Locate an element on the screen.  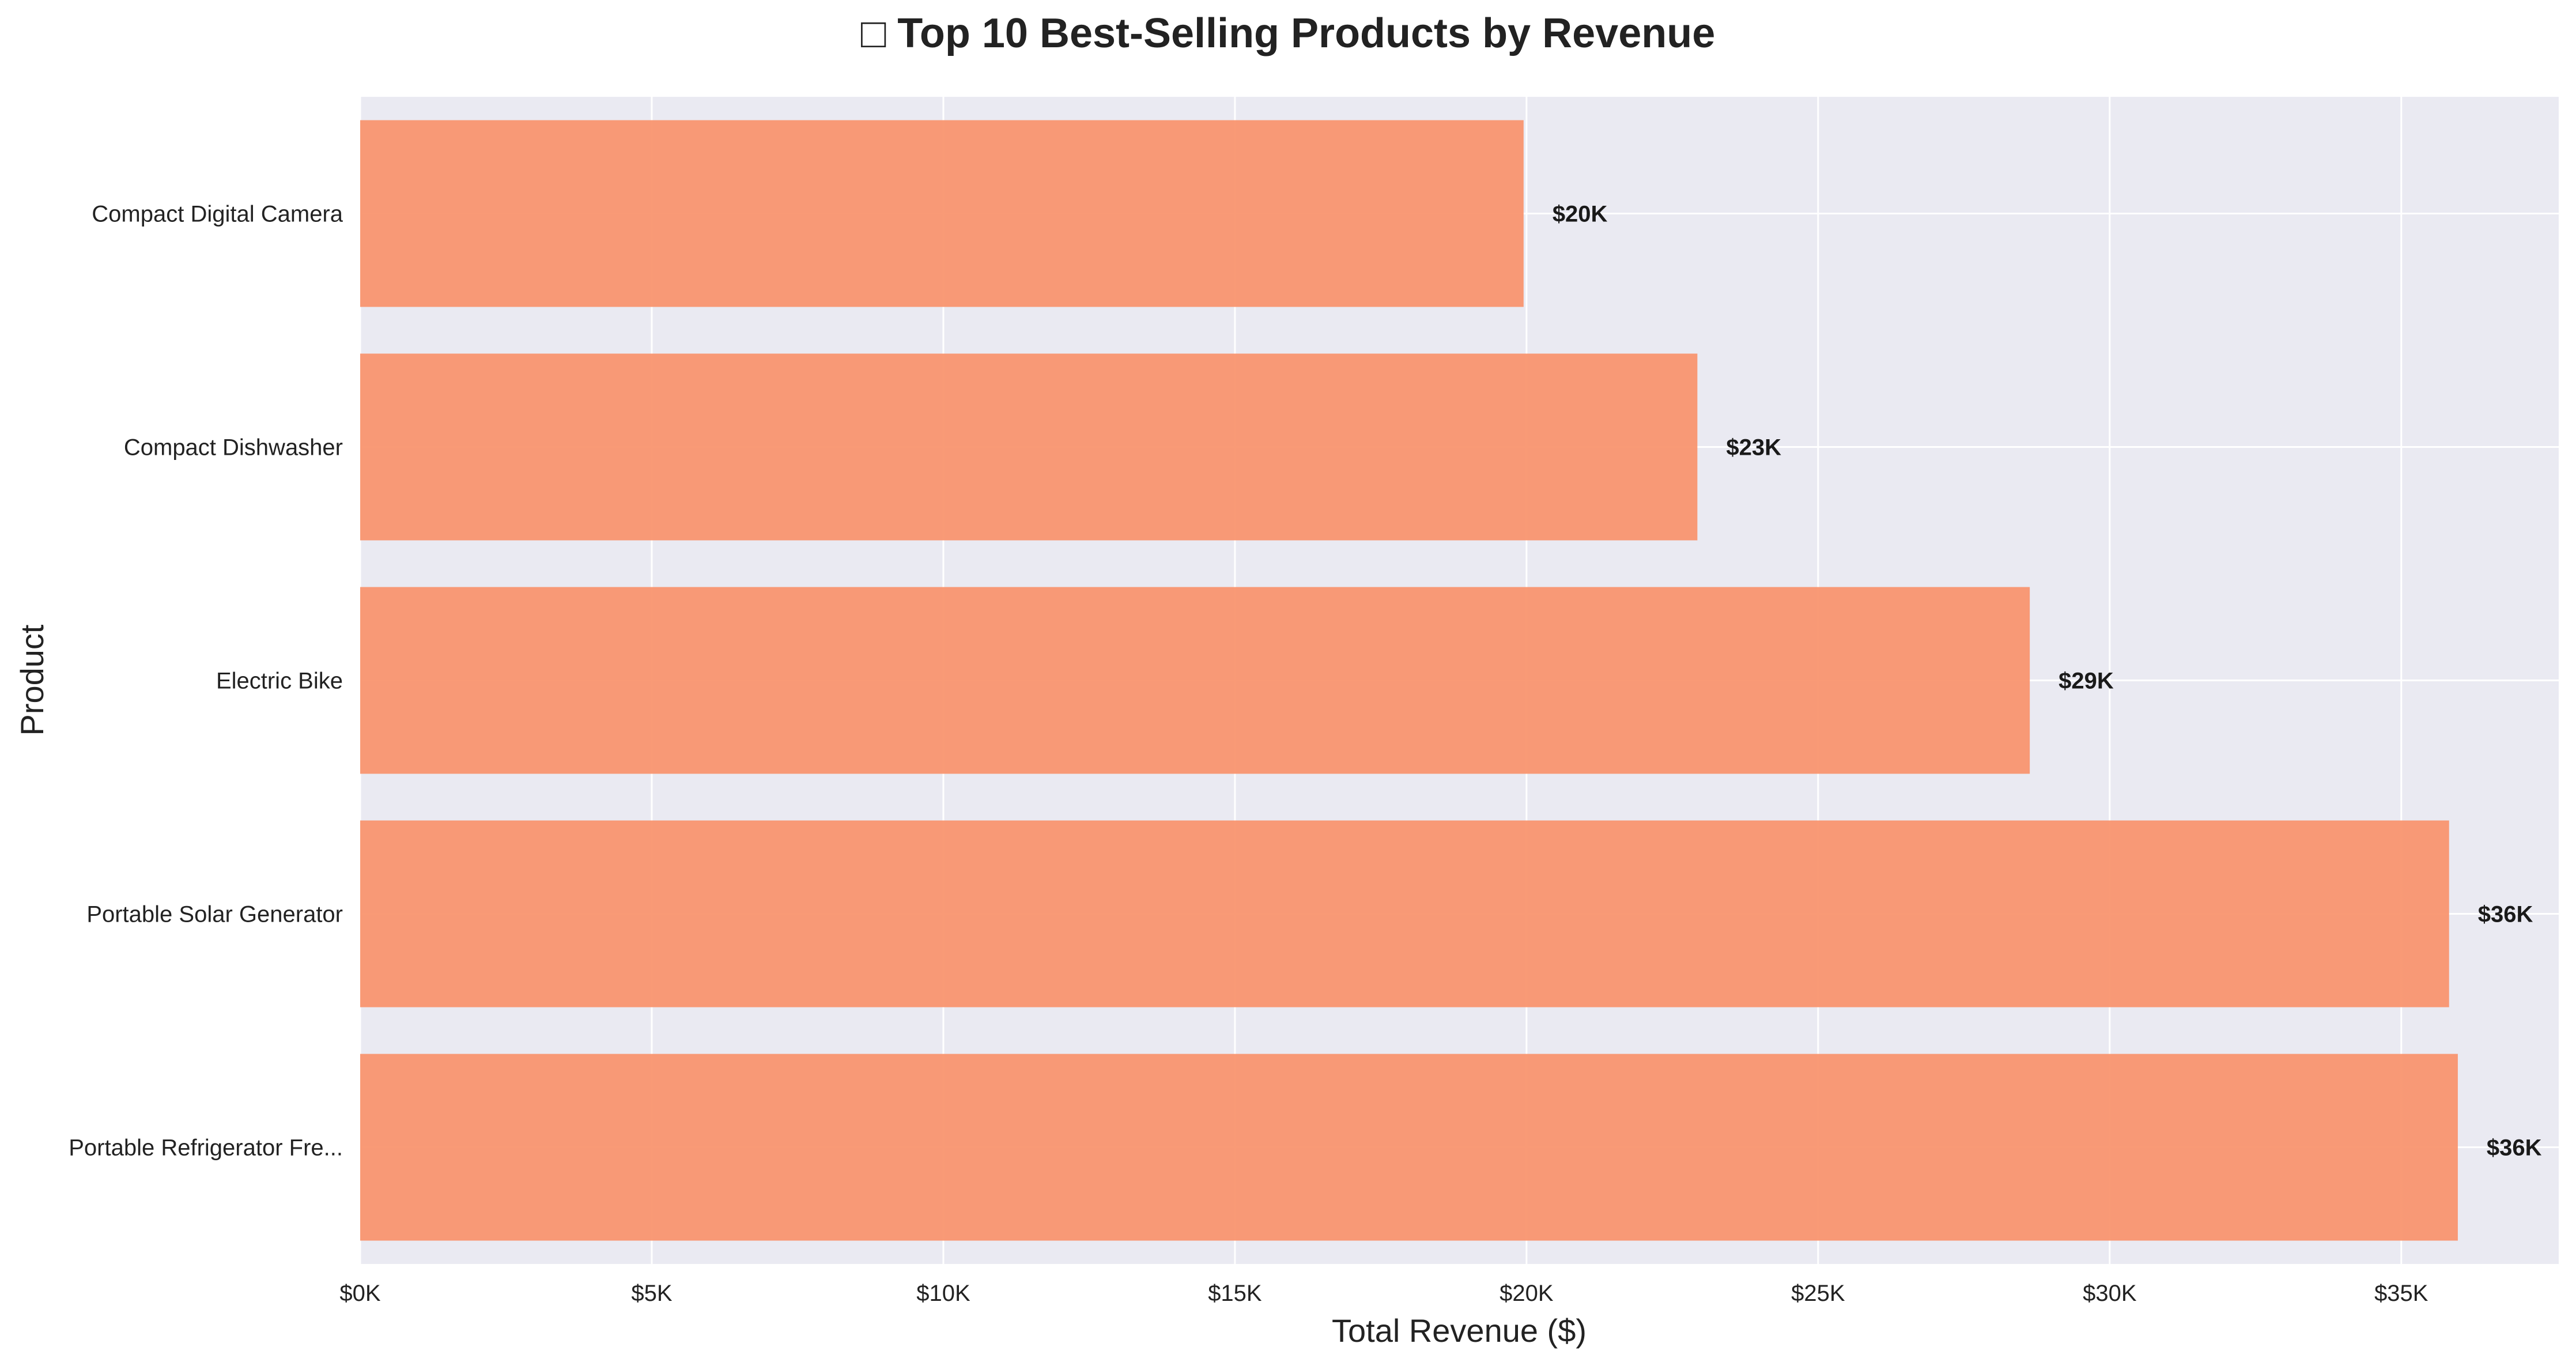
bar-value-label: $20K is located at coordinates (1580, 214).